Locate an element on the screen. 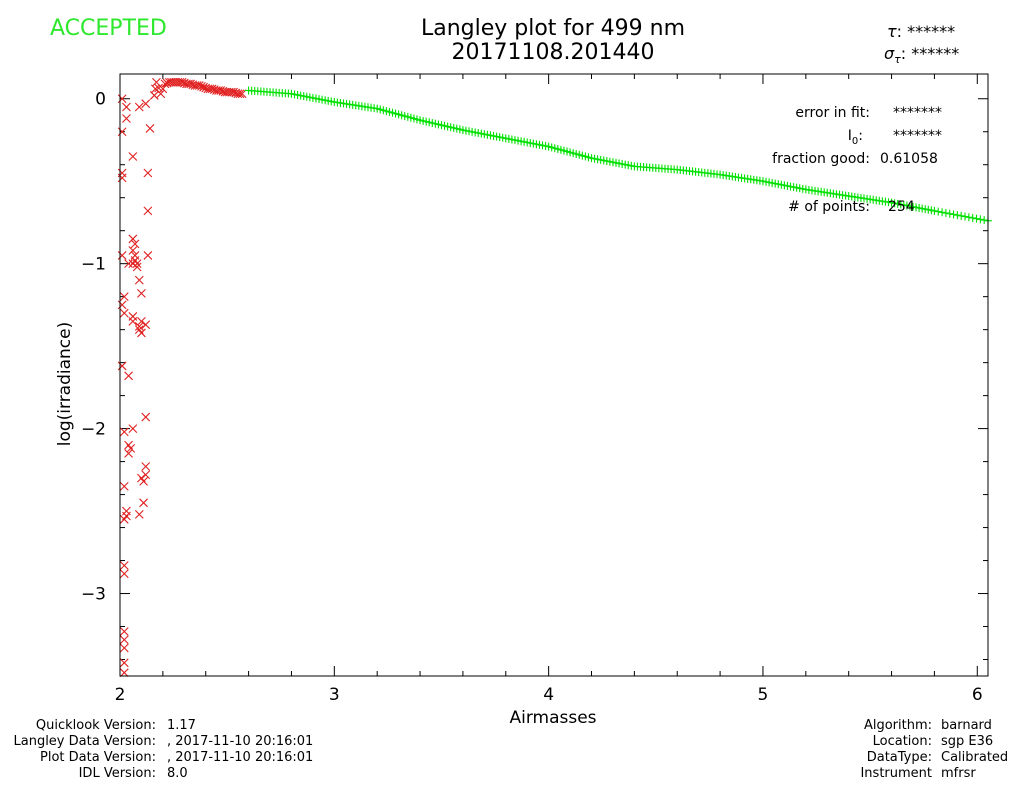 The height and width of the screenshot is (786, 1024). points-label: # of points: is located at coordinates (829, 207).